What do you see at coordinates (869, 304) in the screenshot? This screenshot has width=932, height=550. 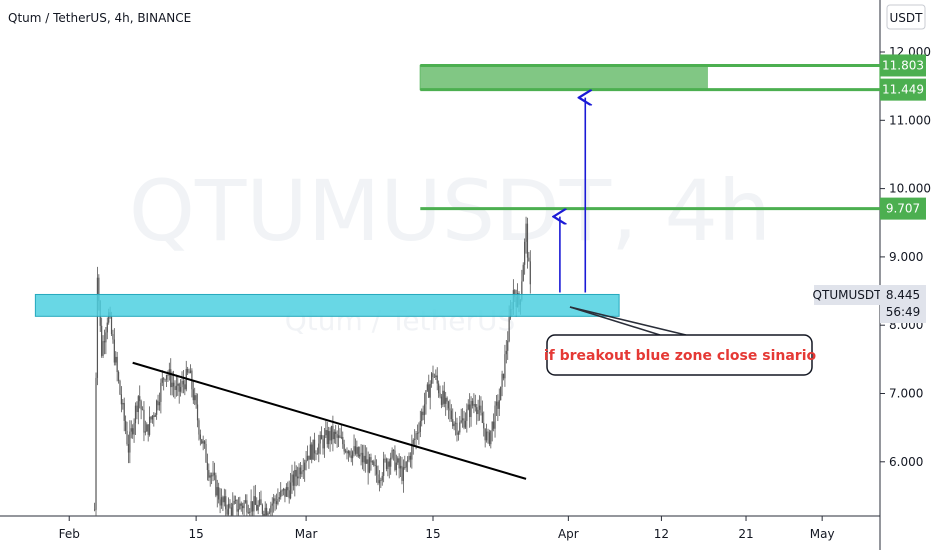 I see `current-price-tag: QTUMUSDT 8.445 56:49` at bounding box center [869, 304].